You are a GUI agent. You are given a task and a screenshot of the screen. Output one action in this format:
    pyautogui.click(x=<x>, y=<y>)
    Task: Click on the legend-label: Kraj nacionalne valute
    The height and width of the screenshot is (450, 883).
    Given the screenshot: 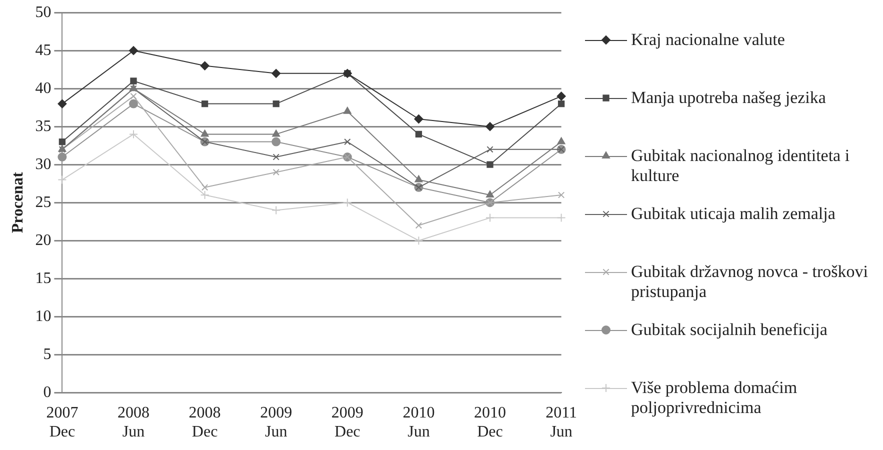 What is the action you would take?
    pyautogui.click(x=708, y=40)
    